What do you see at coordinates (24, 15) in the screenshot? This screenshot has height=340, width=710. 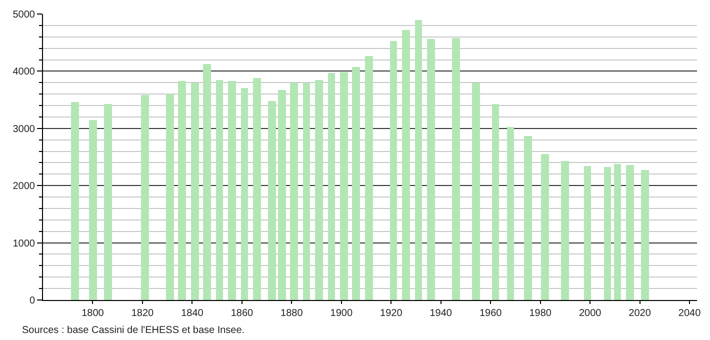 I see `y-tick-label: 5000` at bounding box center [24, 15].